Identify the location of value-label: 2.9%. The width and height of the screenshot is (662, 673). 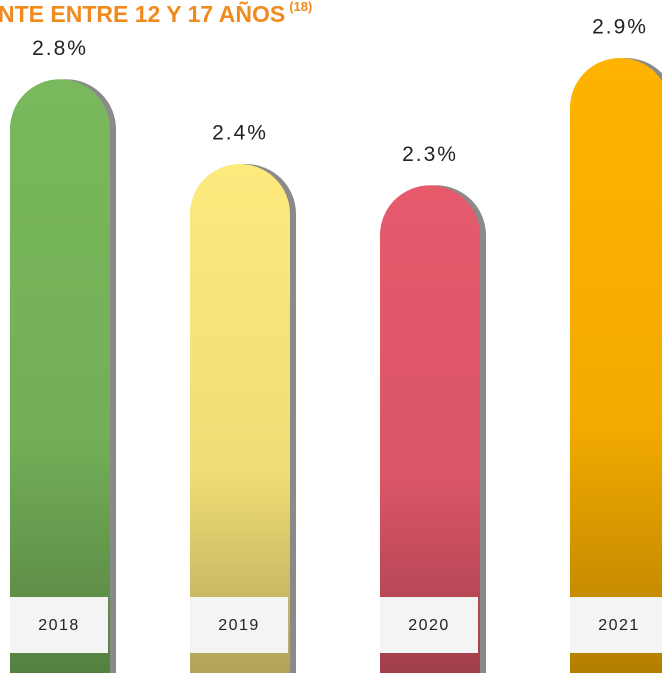
(620, 27).